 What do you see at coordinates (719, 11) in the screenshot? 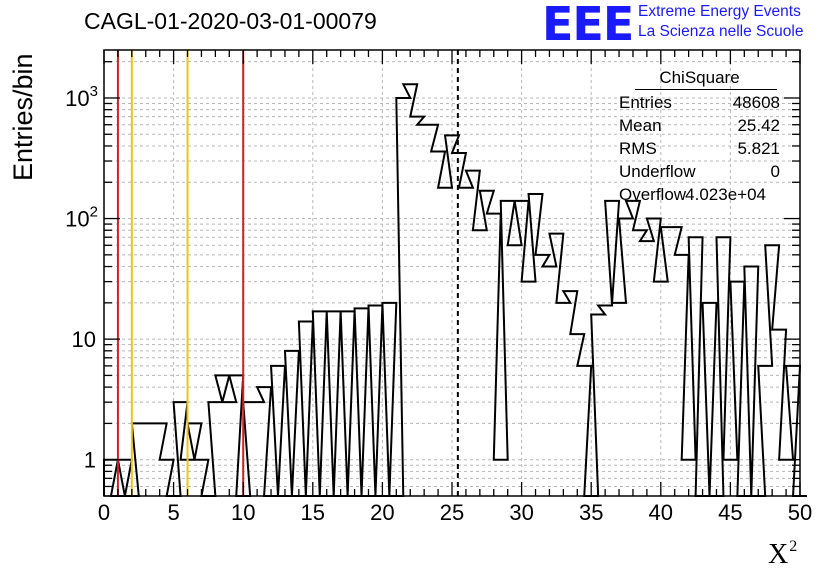
I see `logo-line-1: Extreme Energy Events` at bounding box center [719, 11].